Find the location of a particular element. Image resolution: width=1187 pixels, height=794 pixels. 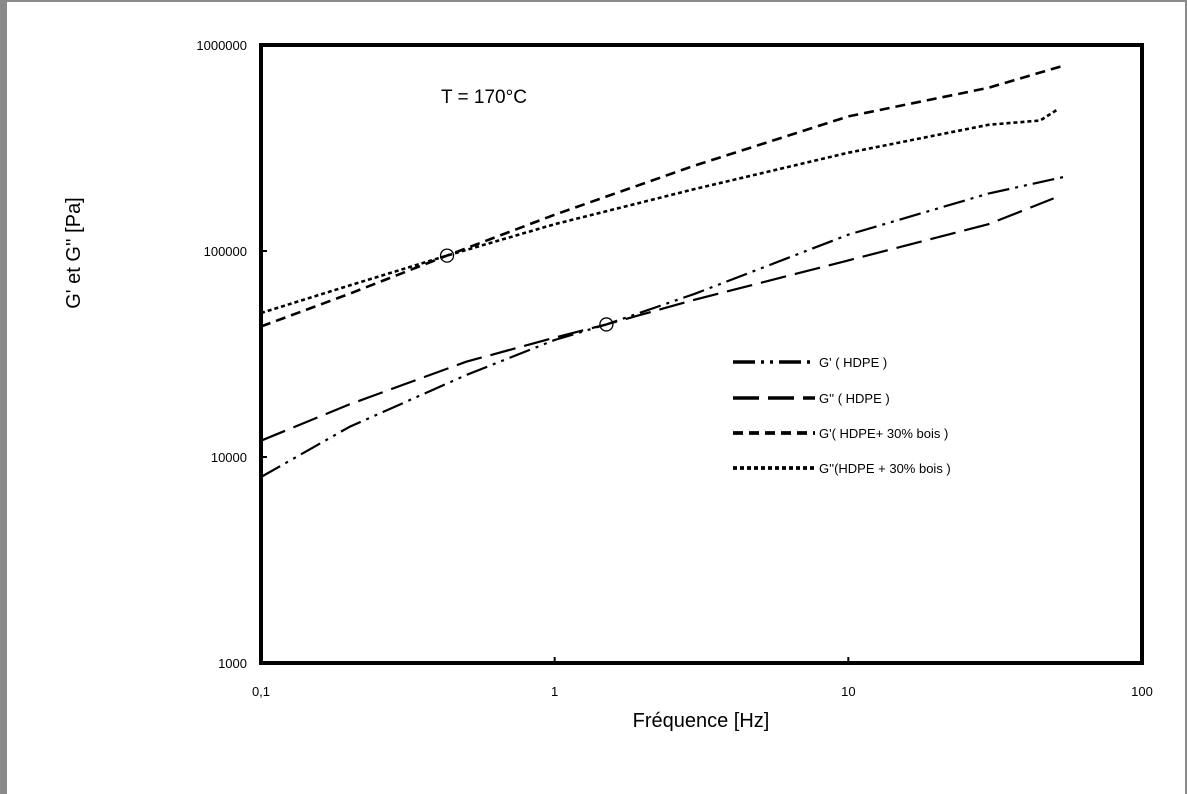

marker-layer is located at coordinates (526, 290).